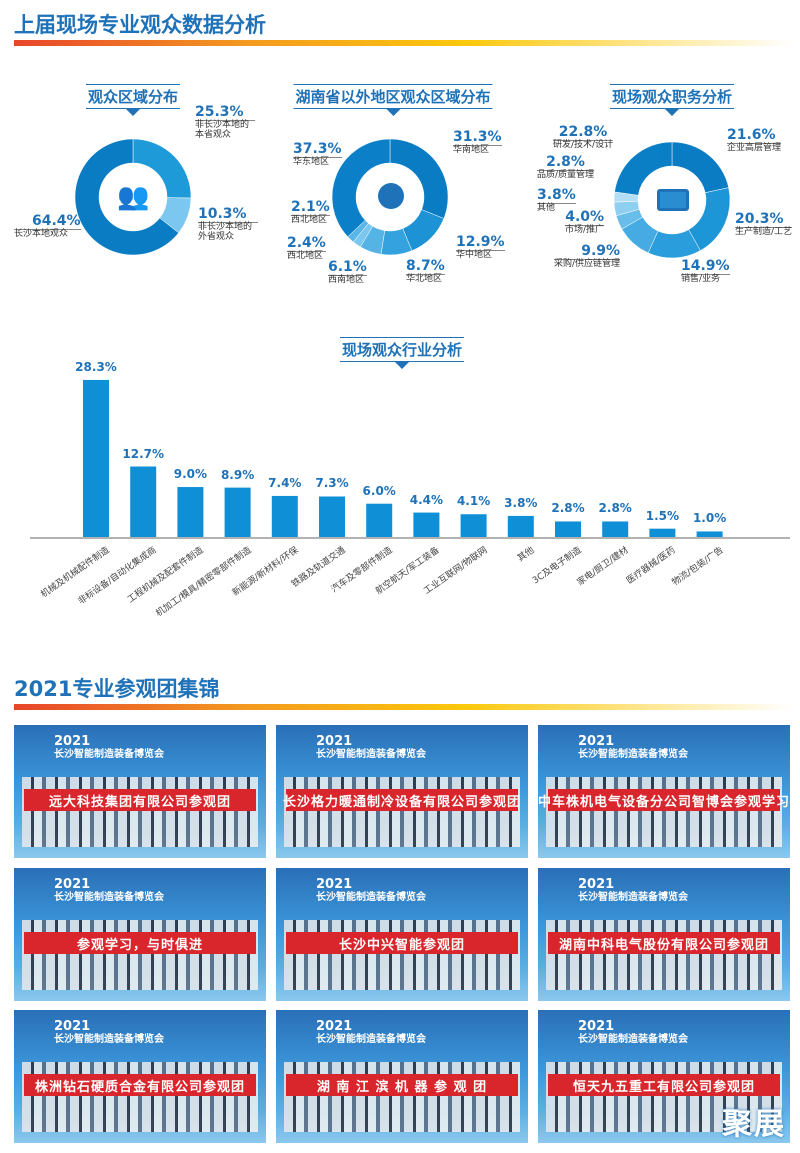 The height and width of the screenshot is (1153, 800). I want to click on group-photo: 2021 长沙智能制造装备博览会恒天九五重工有限公司参观团, so click(664, 1076).